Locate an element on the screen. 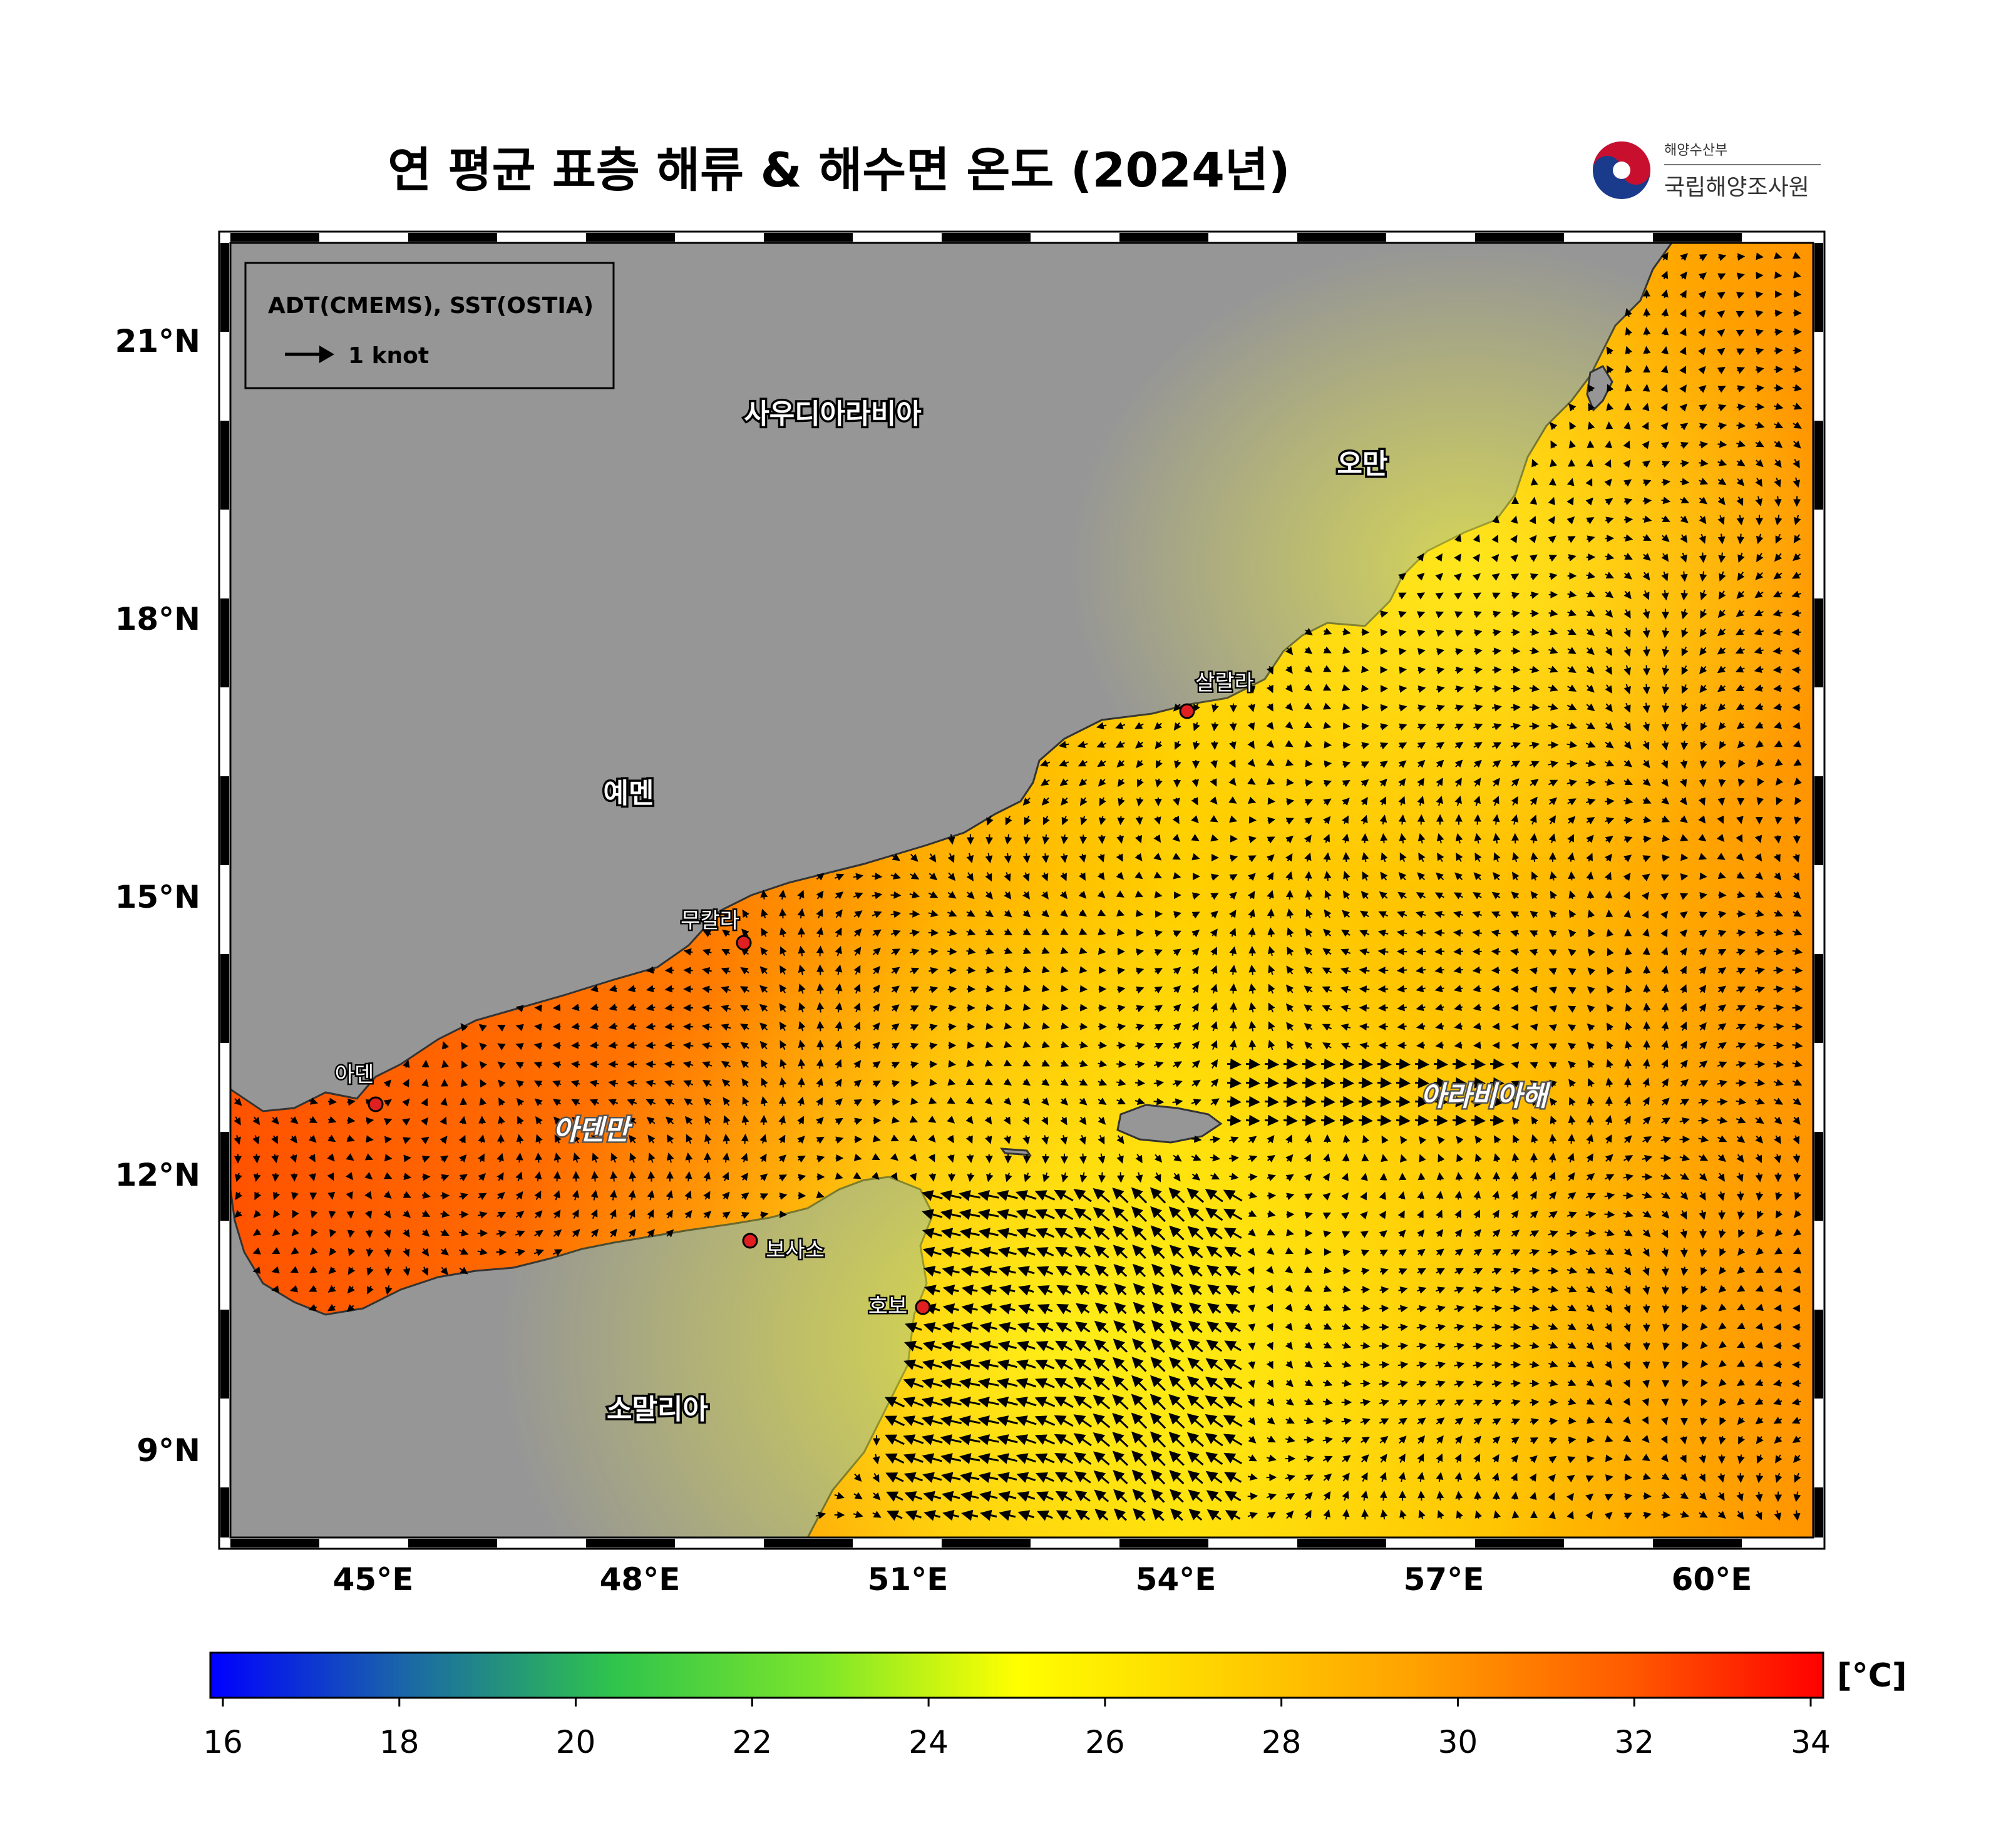  abd-al-kuri-island is located at coordinates (1015, 1151).